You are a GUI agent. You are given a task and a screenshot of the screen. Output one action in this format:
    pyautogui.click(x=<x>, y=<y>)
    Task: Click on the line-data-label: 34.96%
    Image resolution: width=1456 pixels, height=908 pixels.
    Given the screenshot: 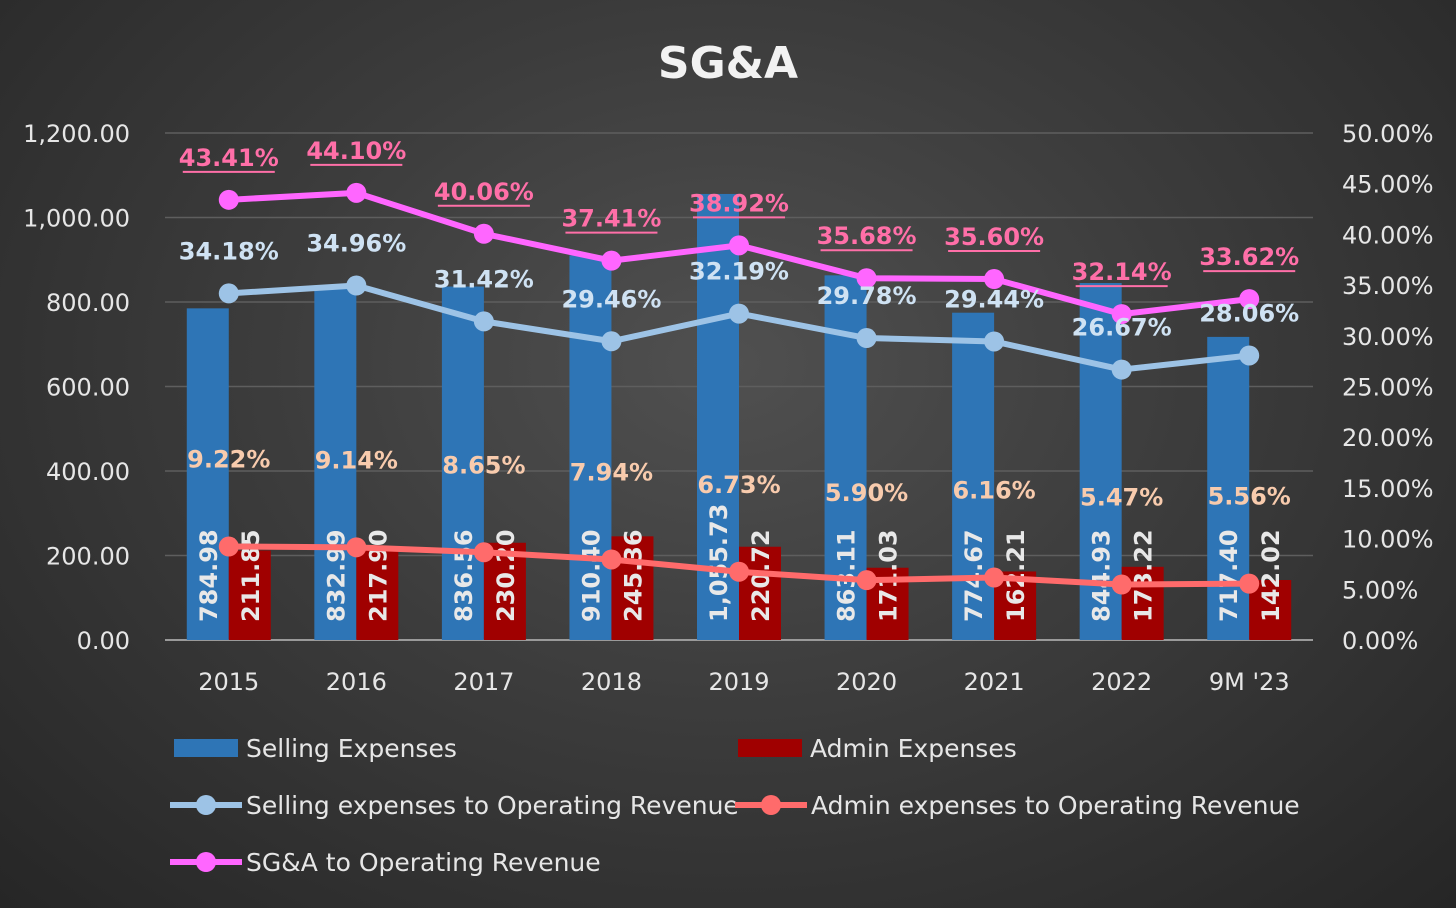 What is the action you would take?
    pyautogui.click(x=356, y=244)
    